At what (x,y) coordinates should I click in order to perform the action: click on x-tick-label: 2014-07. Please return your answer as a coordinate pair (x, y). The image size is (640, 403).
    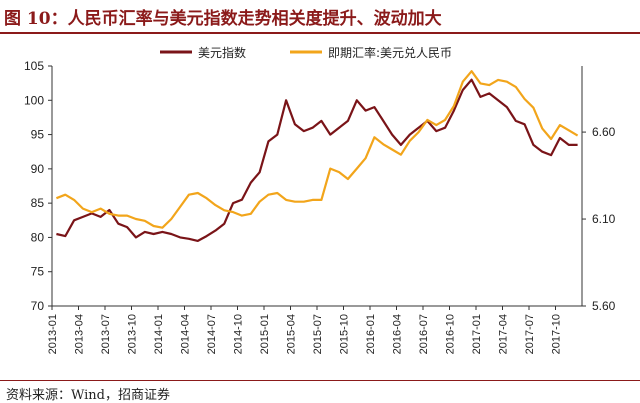
    Looking at the image, I should click on (212, 334).